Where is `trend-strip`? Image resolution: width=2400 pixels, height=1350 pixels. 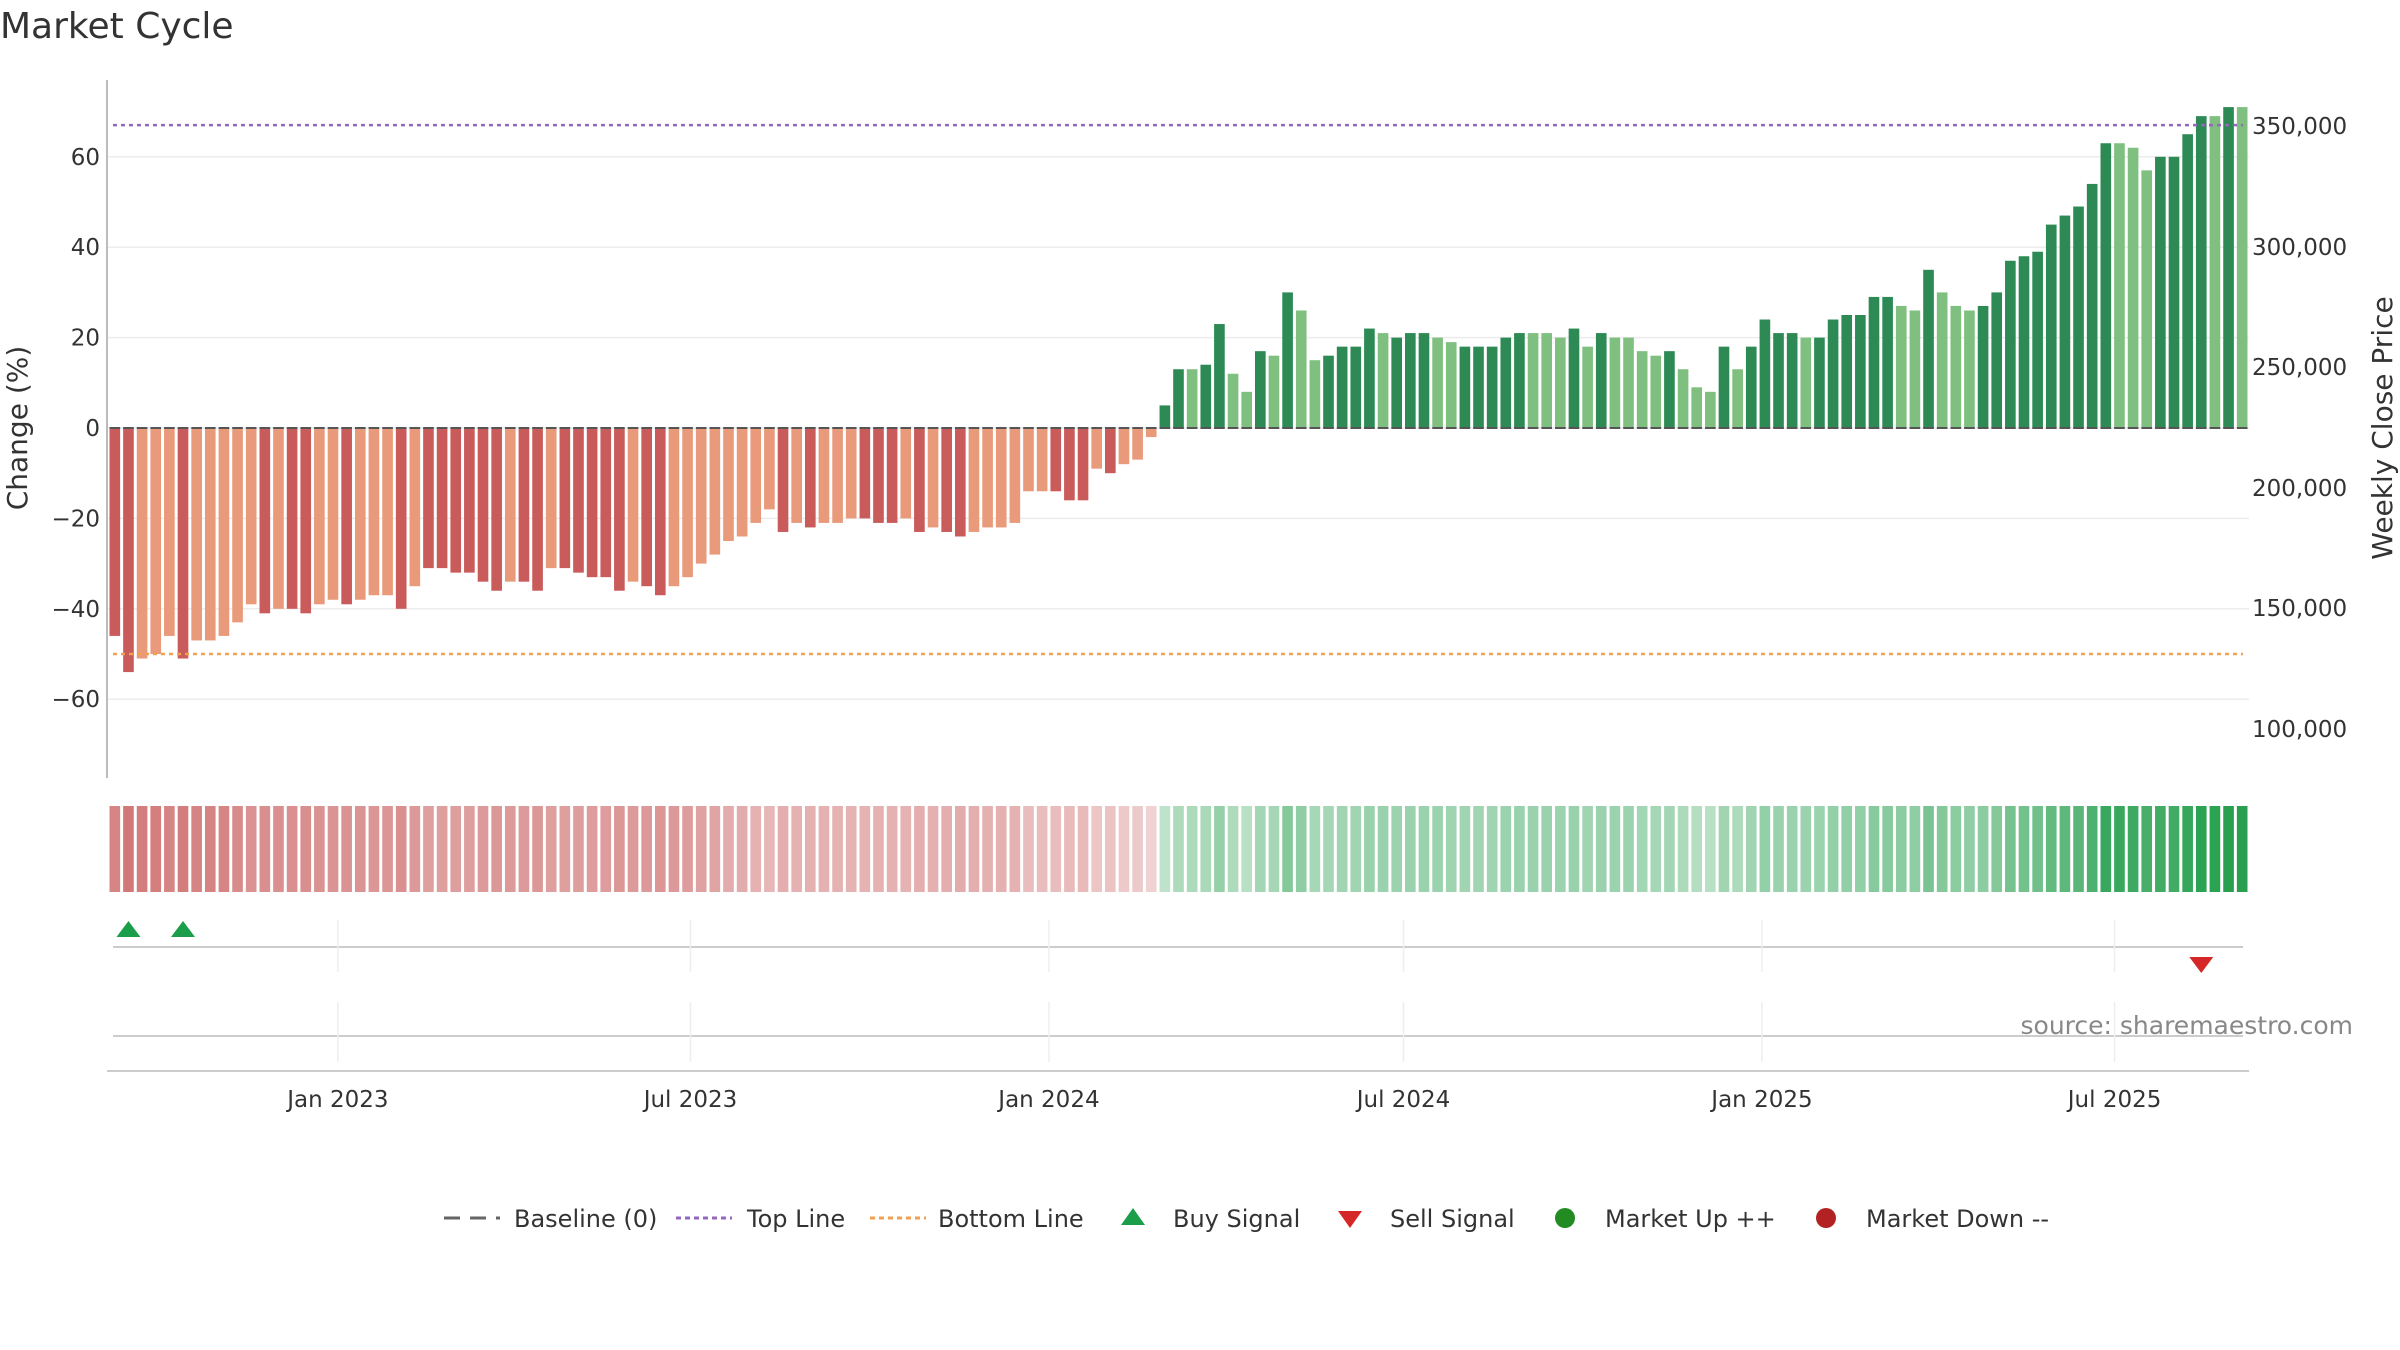 trend-strip is located at coordinates (1178, 849).